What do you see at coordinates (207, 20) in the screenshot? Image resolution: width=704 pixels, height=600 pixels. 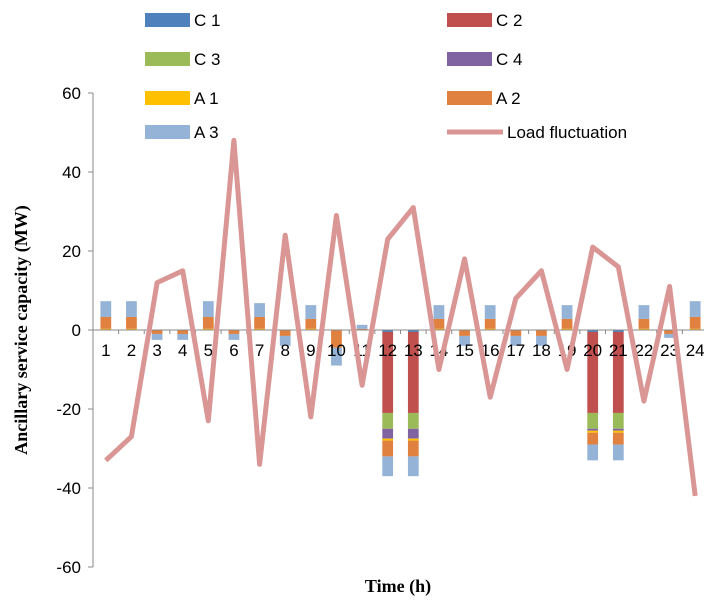 I see `legend-label: C 1` at bounding box center [207, 20].